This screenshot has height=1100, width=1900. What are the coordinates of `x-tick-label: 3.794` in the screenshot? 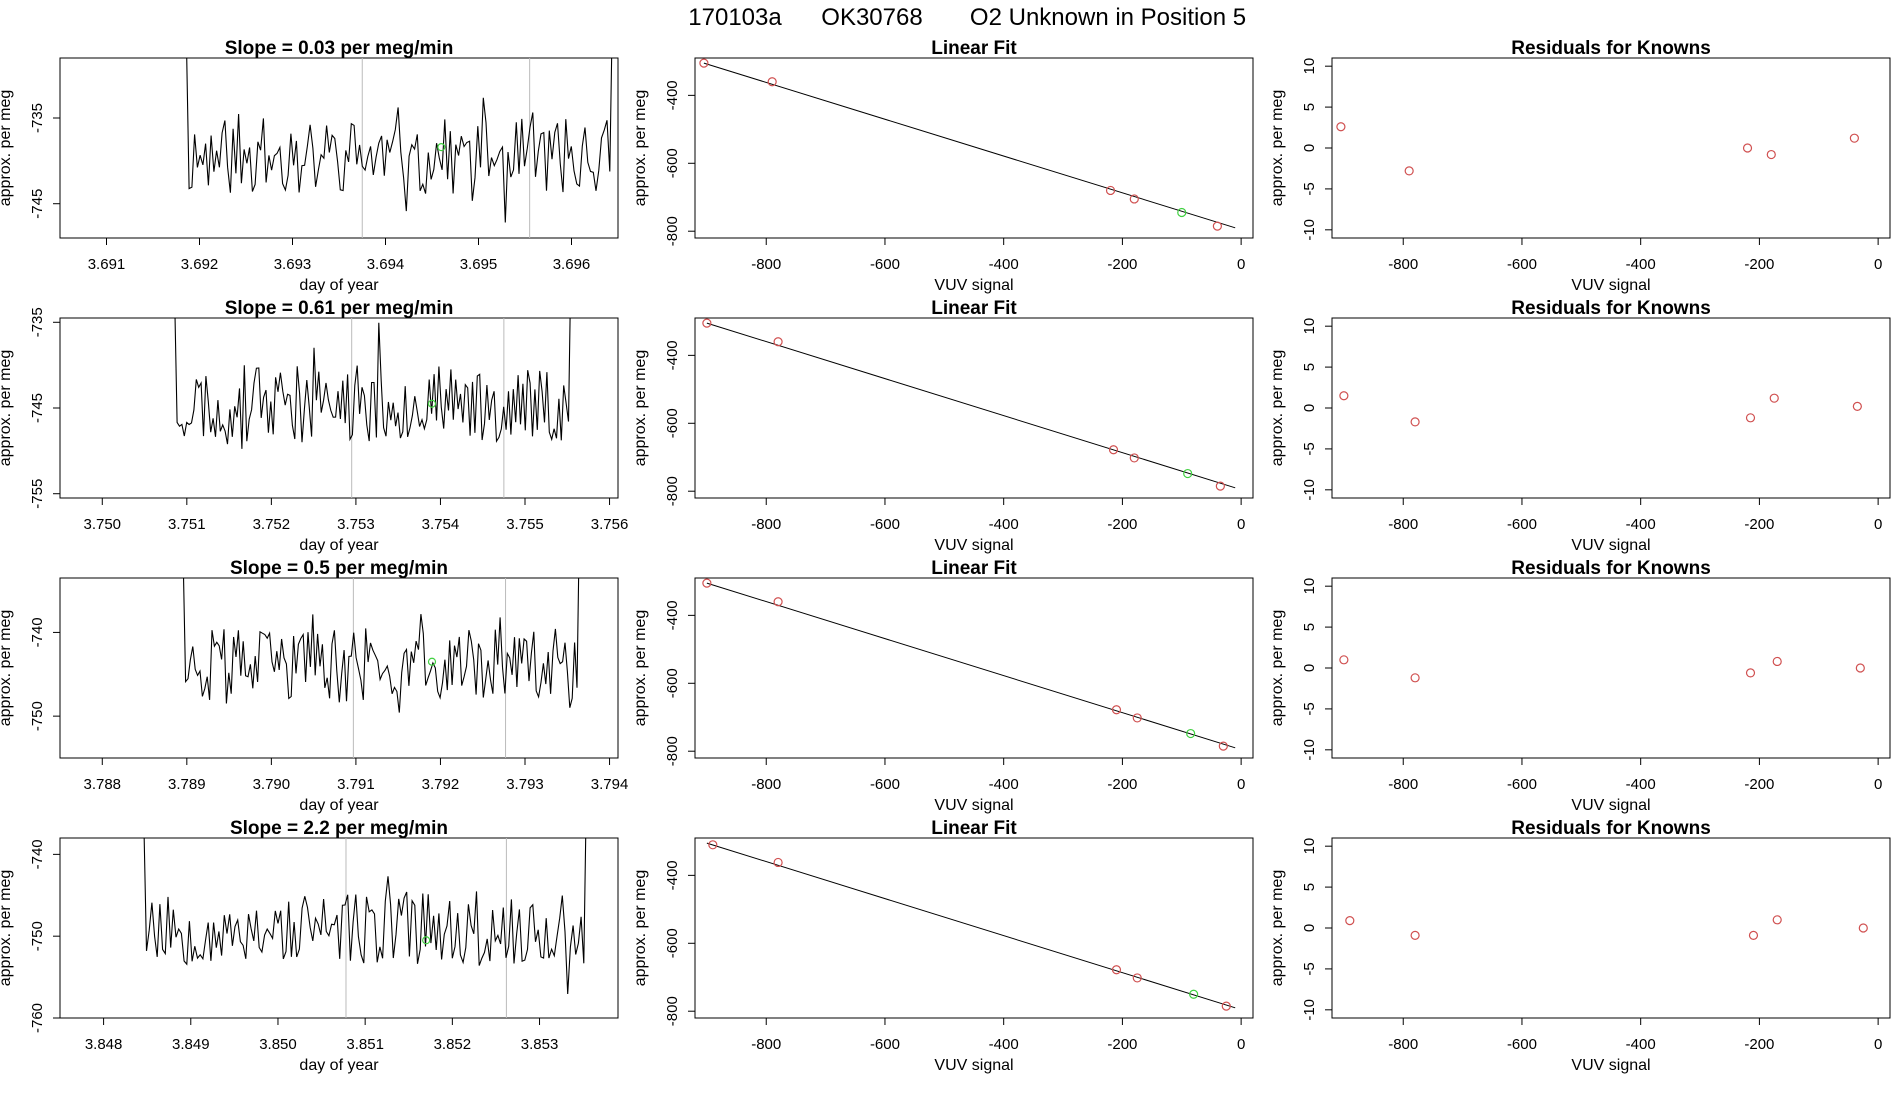 It's located at (610, 784).